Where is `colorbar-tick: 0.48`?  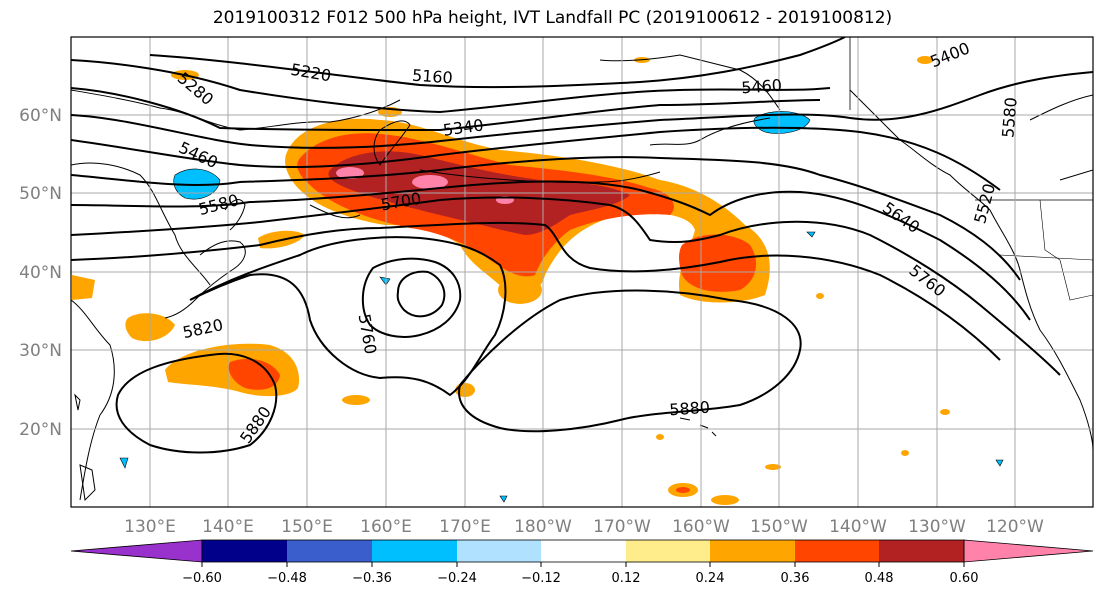 colorbar-tick: 0.48 is located at coordinates (879, 578).